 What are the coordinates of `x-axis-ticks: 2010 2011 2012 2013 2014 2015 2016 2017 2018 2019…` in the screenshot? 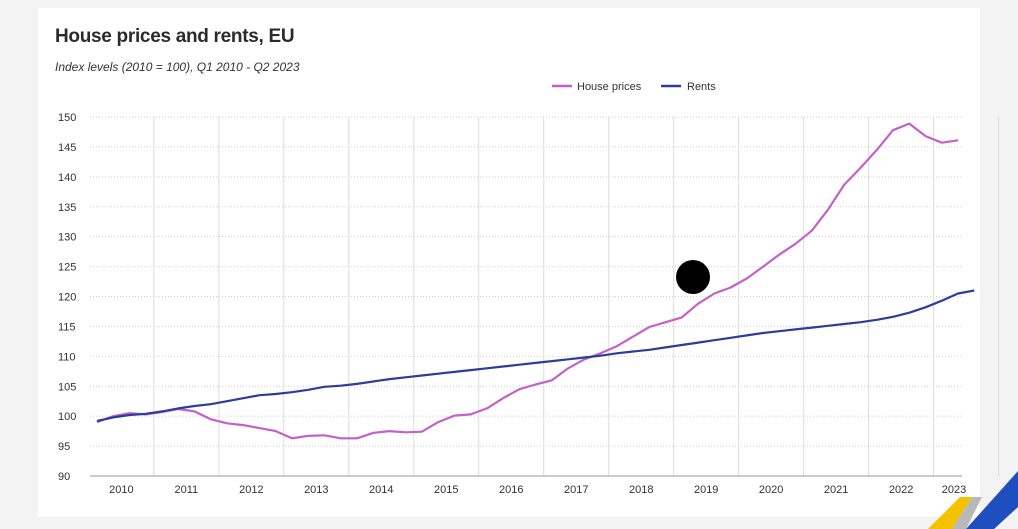 It's located at (537, 490).